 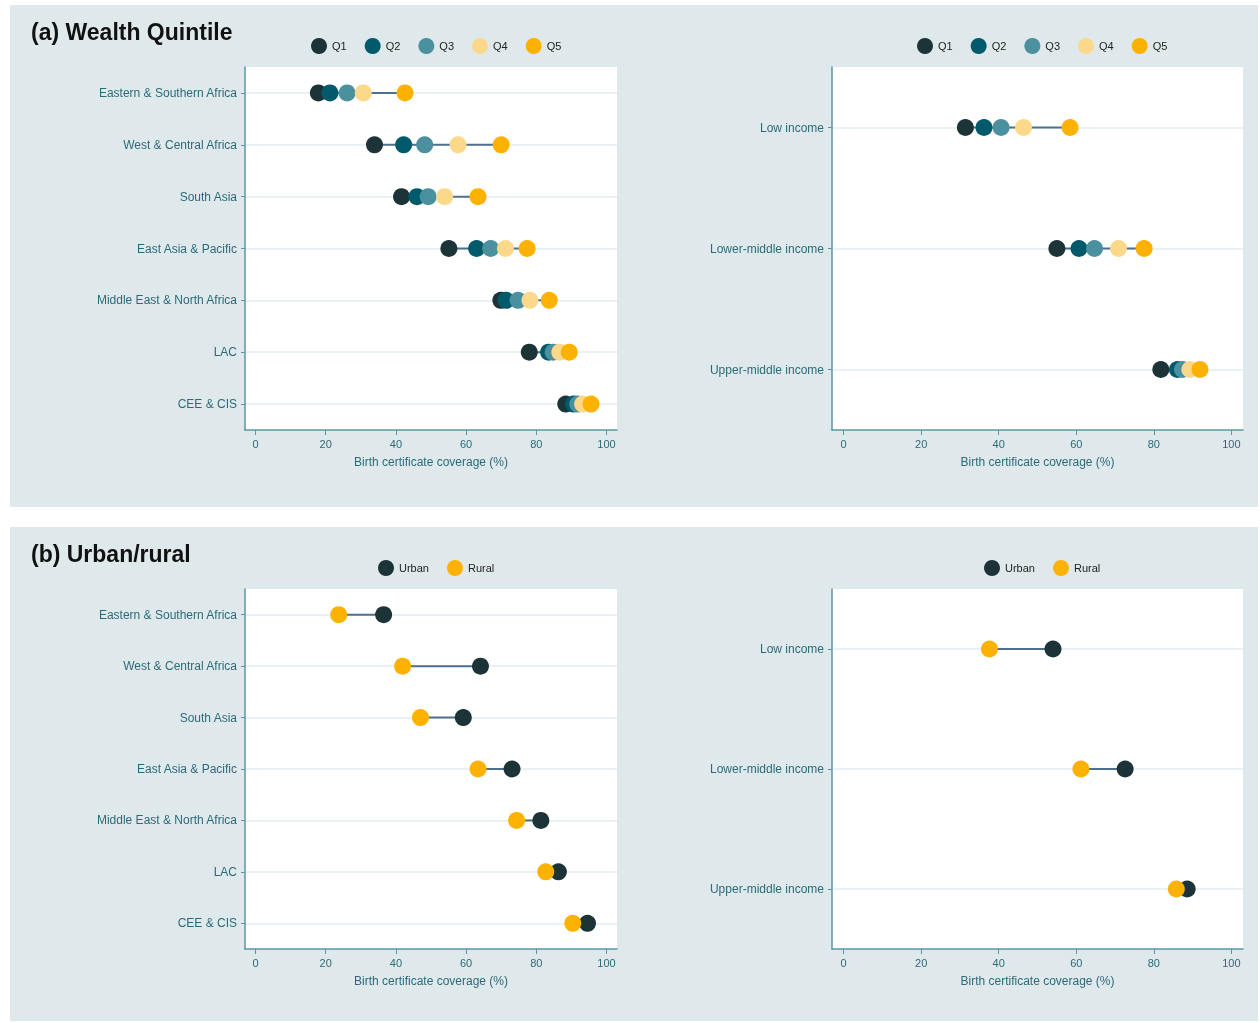 What do you see at coordinates (132, 31) in the screenshot?
I see `chart-title: (a) Wealth Quintile` at bounding box center [132, 31].